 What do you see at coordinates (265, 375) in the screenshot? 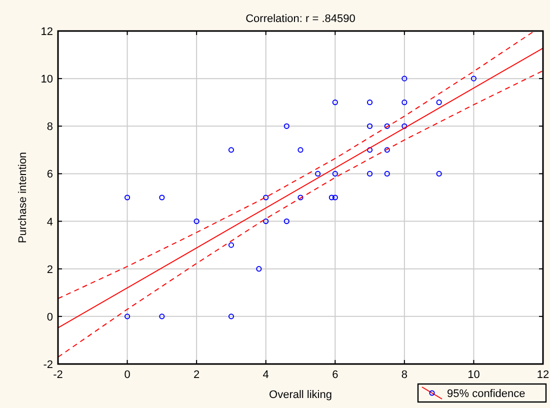
I see `x-tick-label: 4` at bounding box center [265, 375].